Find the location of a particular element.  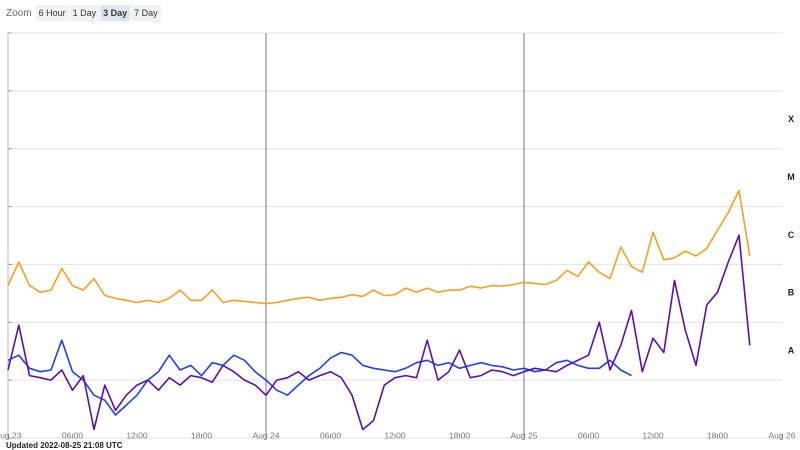

zoom-bar: Zoom 6 Hour 1 Day 3 Day 7 Day is located at coordinates (84, 13).